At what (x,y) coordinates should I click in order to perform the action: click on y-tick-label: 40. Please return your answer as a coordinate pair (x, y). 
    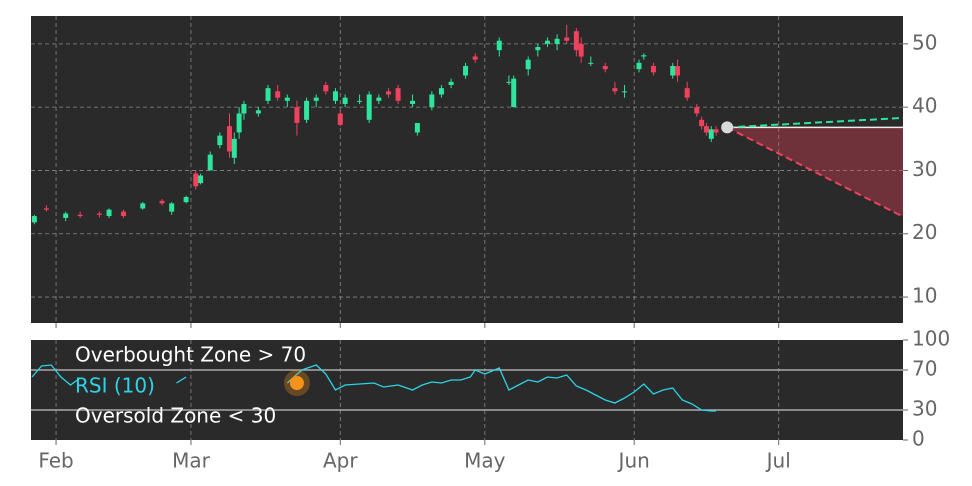
    Looking at the image, I should click on (924, 106).